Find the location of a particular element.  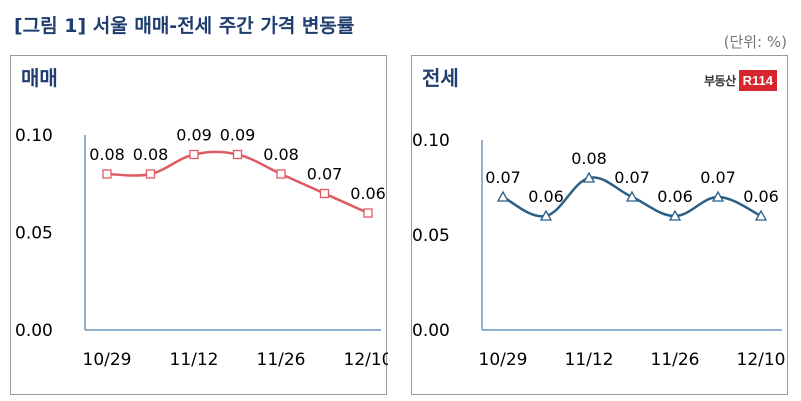

page-title: [그림 1] 서울 매매-전세 주간 가격 변동률 is located at coordinates (184, 26).